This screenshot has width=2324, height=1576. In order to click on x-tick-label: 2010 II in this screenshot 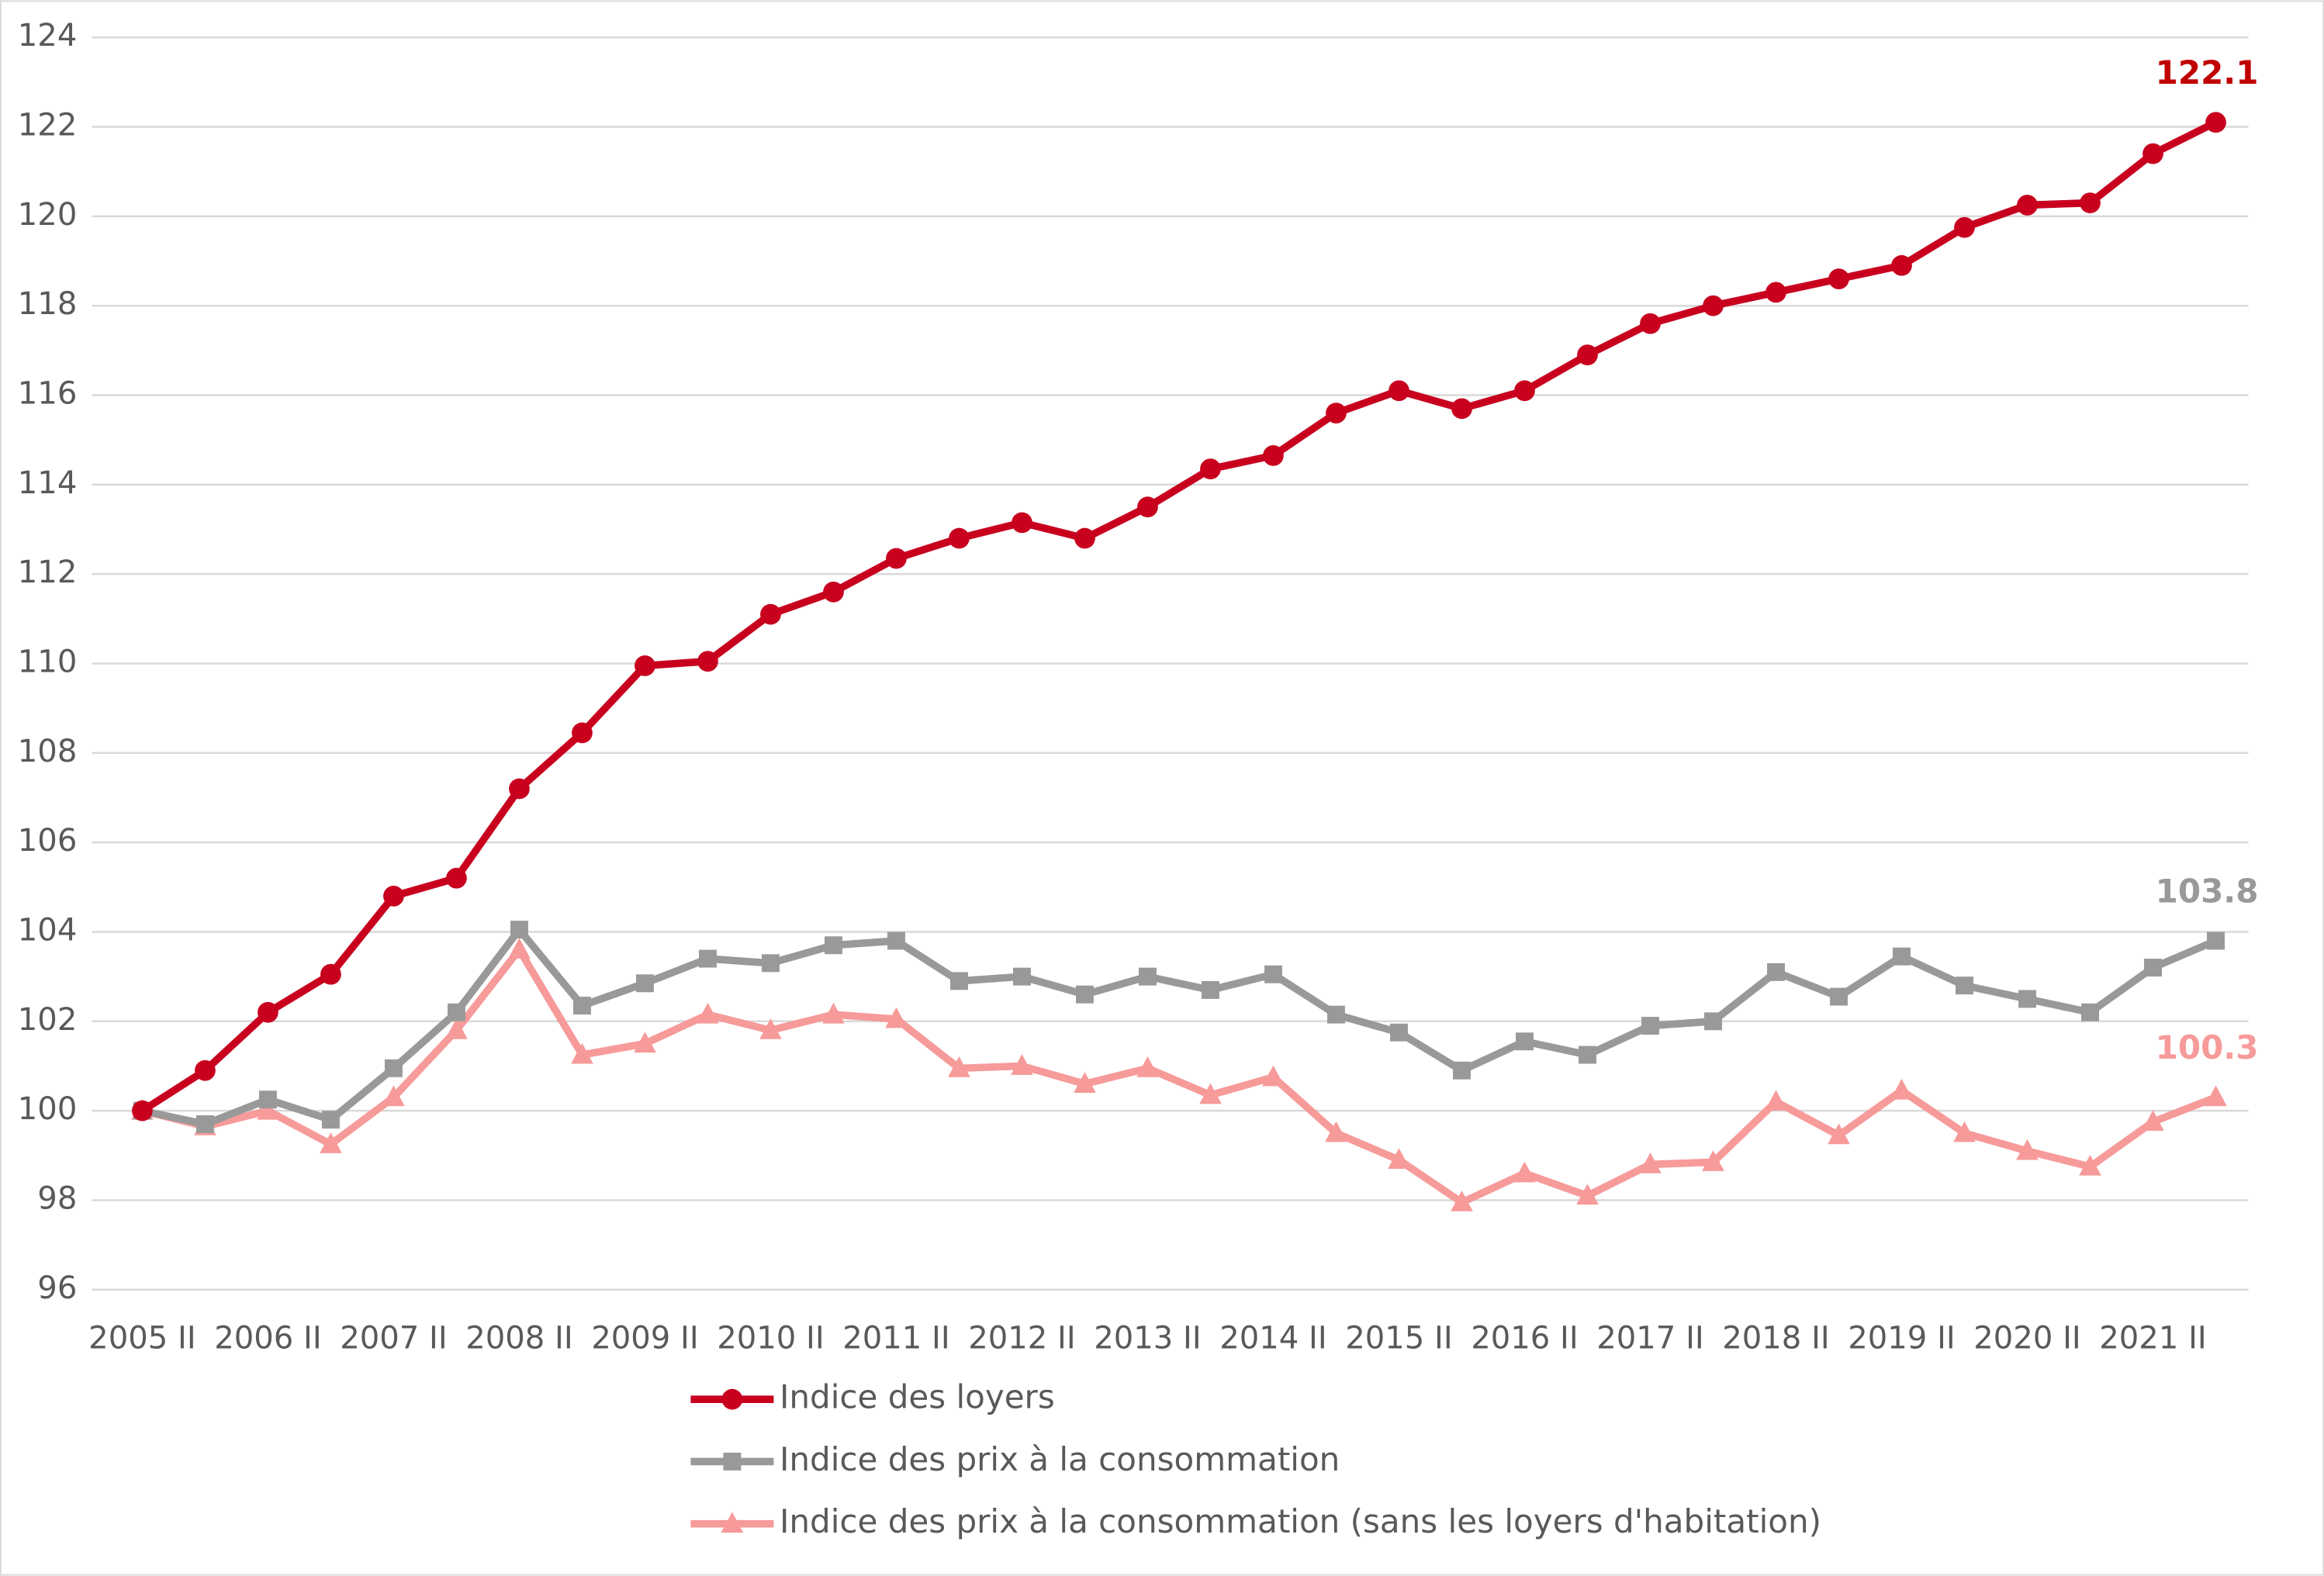, I will do `click(770, 1339)`.